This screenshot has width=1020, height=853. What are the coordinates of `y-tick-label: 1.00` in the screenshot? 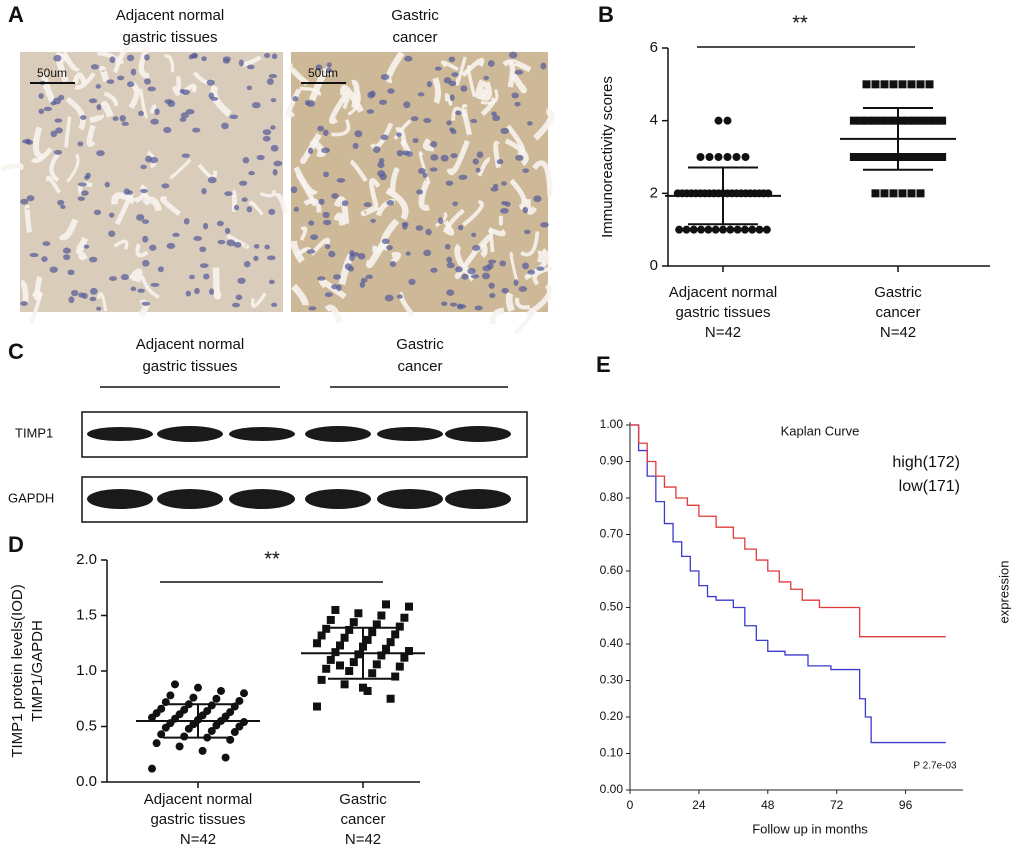 It's located at (612, 424).